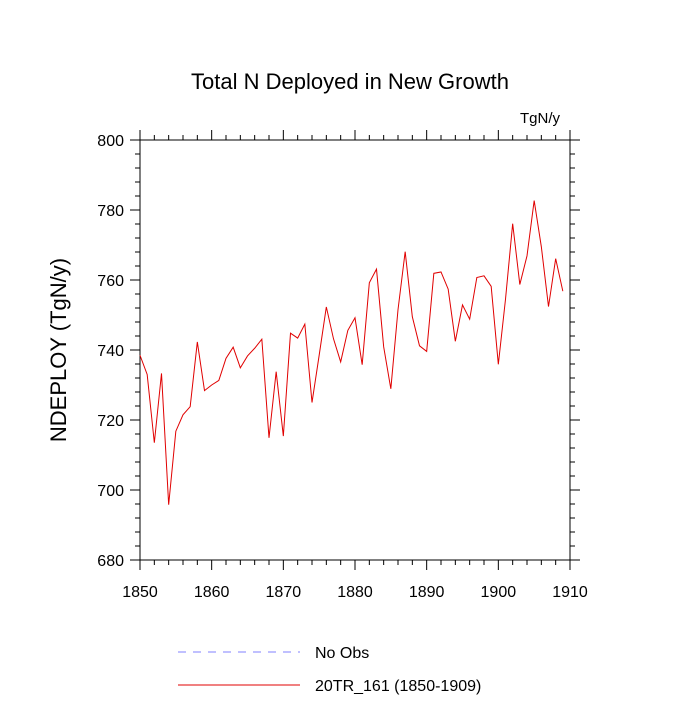 This screenshot has height=705, width=700. I want to click on chart-title: Total N Deployed in New Growth, so click(350, 81).